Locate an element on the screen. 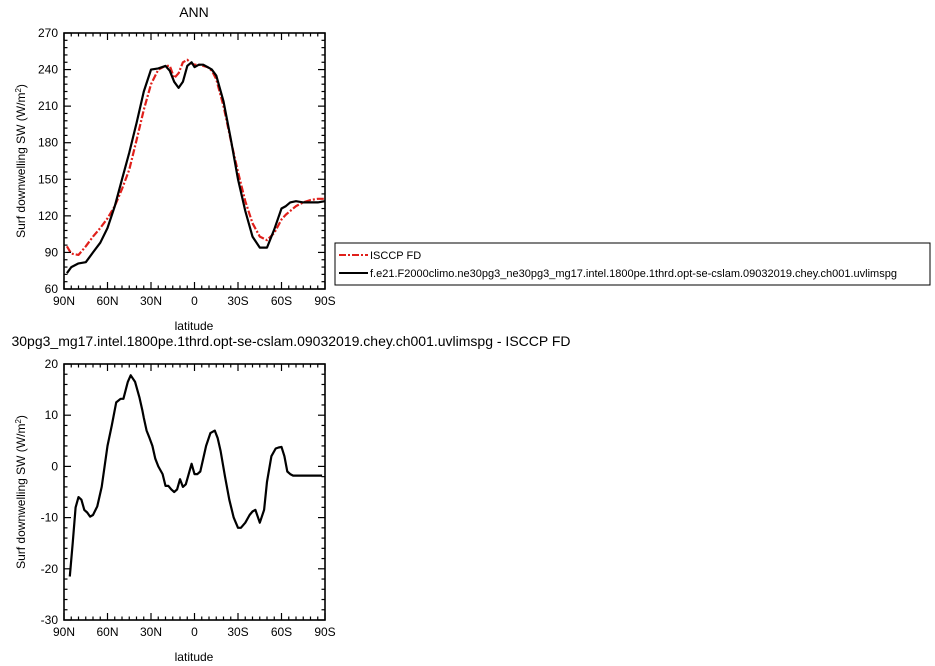  bottom-x-axis-label: latitude is located at coordinates (194, 657).